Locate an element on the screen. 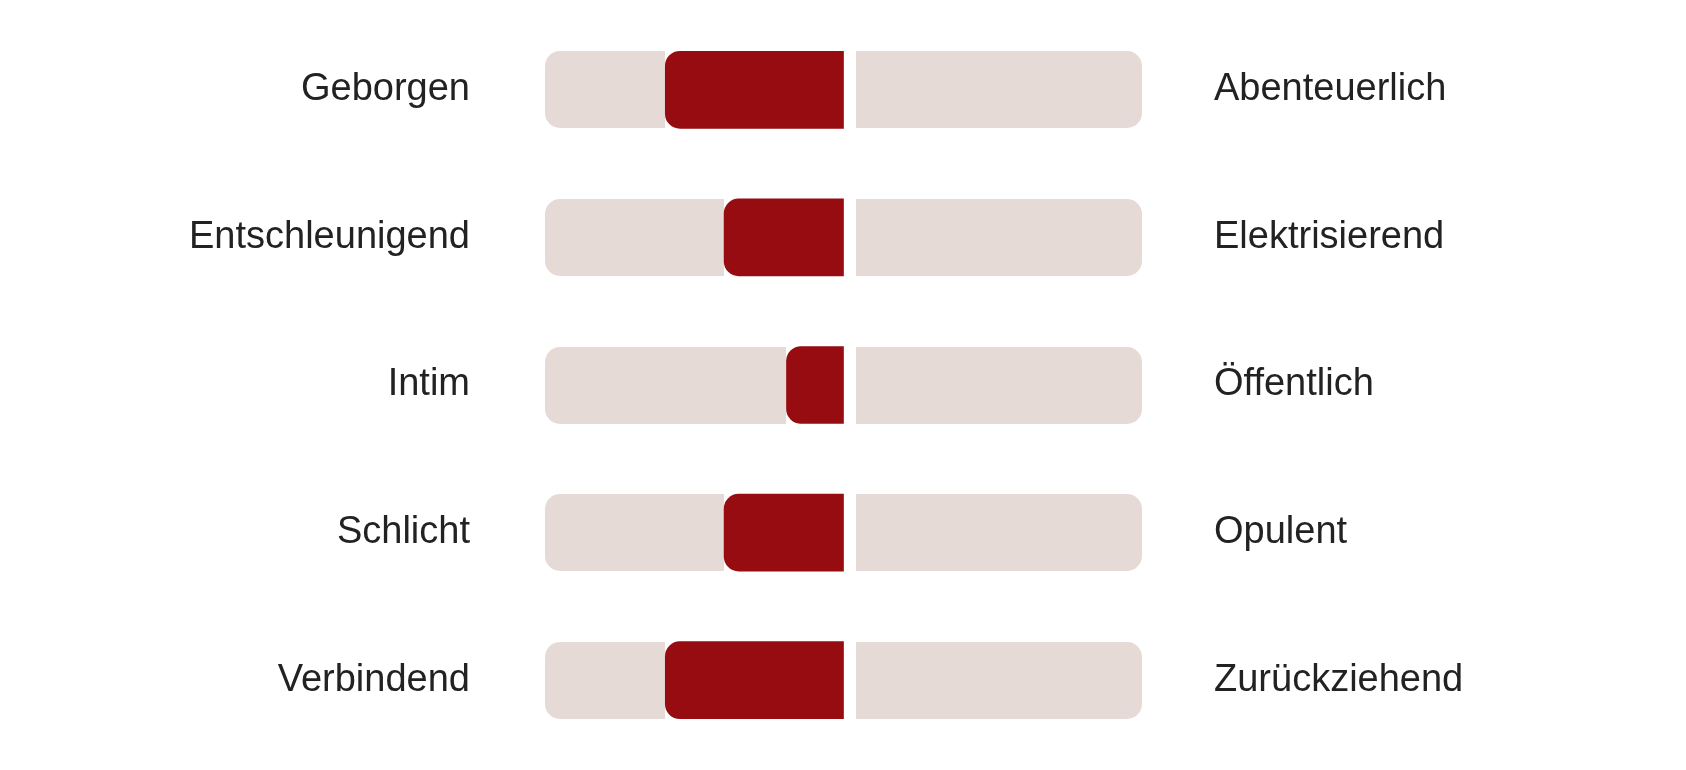  y-tick-label: Schlicht is located at coordinates (403, 530).